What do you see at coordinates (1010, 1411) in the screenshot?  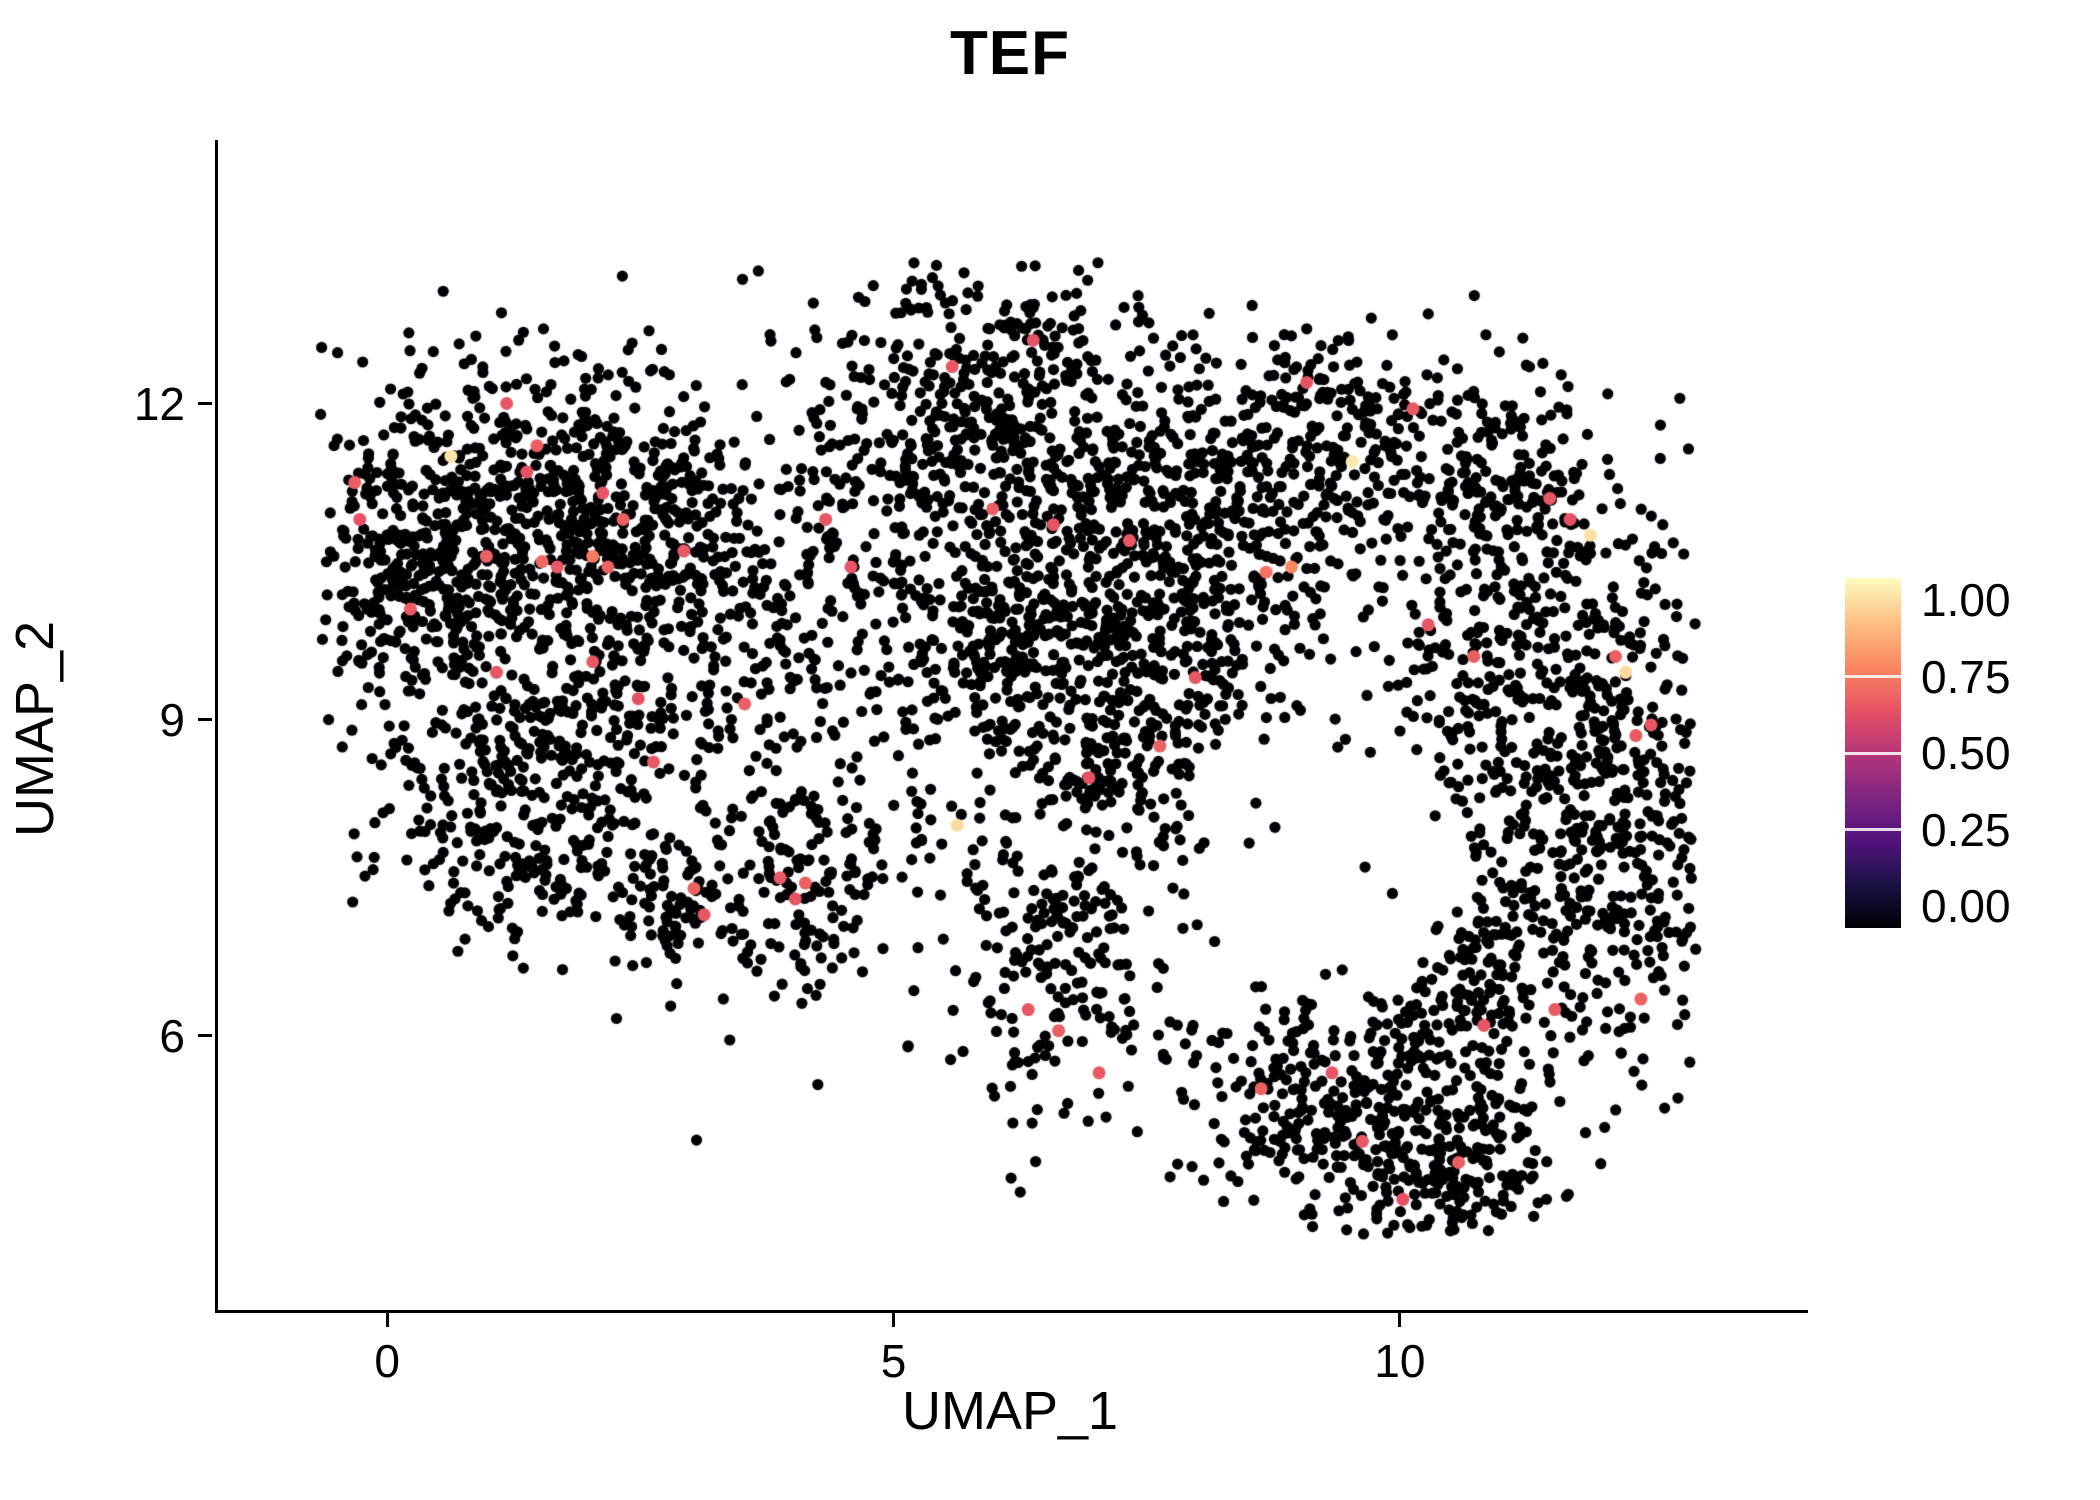 I see `x-axis-label: UMAP_1` at bounding box center [1010, 1411].